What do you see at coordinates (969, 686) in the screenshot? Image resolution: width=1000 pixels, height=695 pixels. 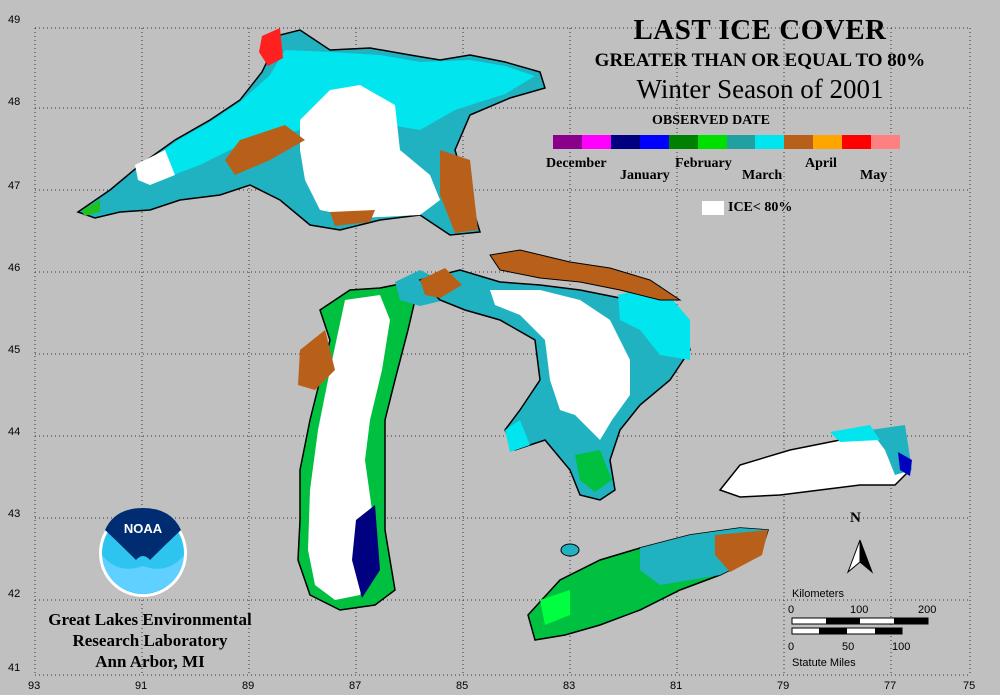 I see `lon-label: 75` at bounding box center [969, 686].